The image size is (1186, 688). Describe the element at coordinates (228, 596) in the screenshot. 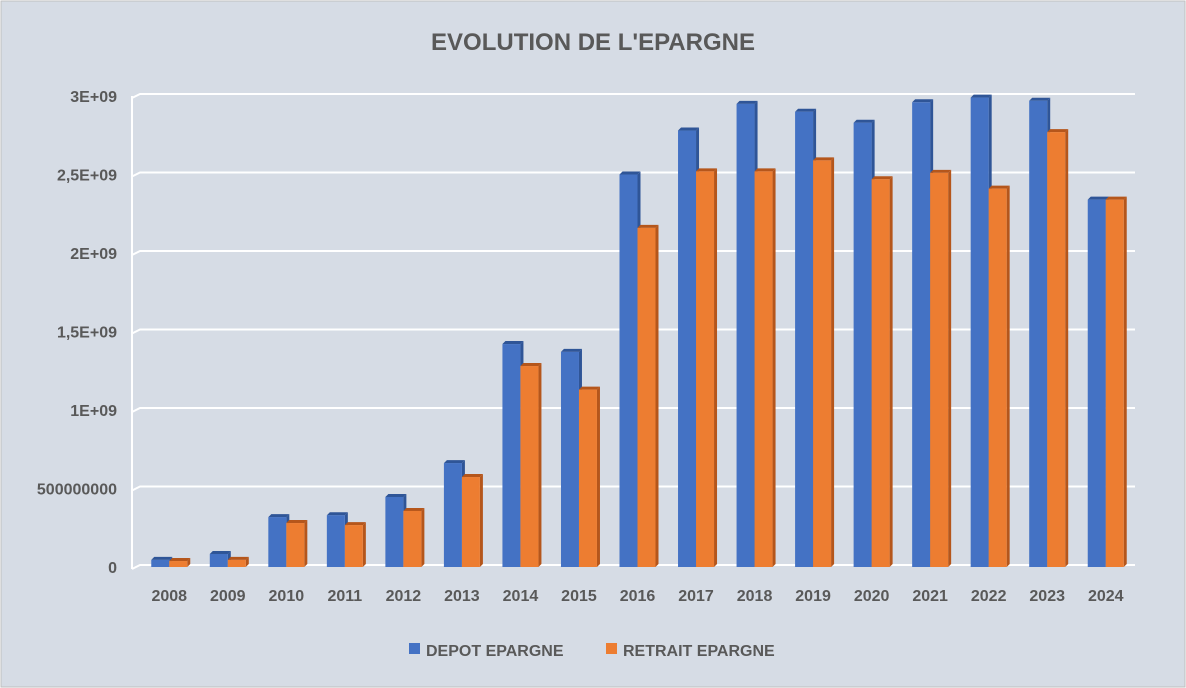

I see `x-tick-label: 2009` at that location.